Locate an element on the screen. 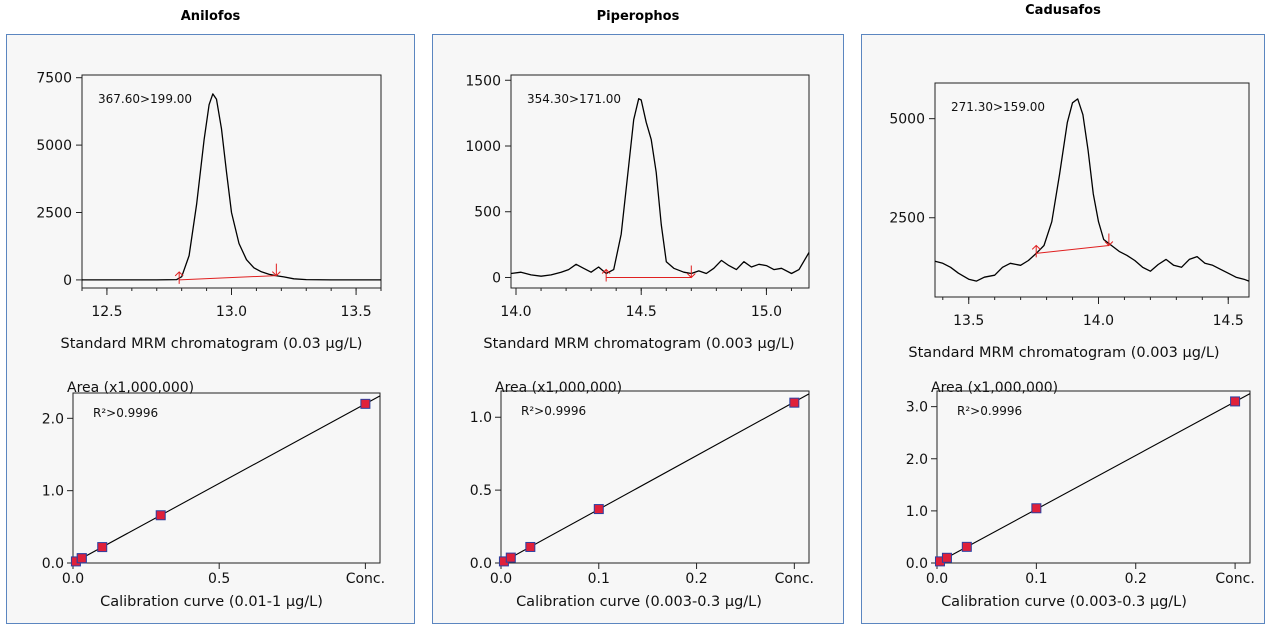 The height and width of the screenshot is (624, 1269). y-tick-label: 1500 is located at coordinates (483, 81).